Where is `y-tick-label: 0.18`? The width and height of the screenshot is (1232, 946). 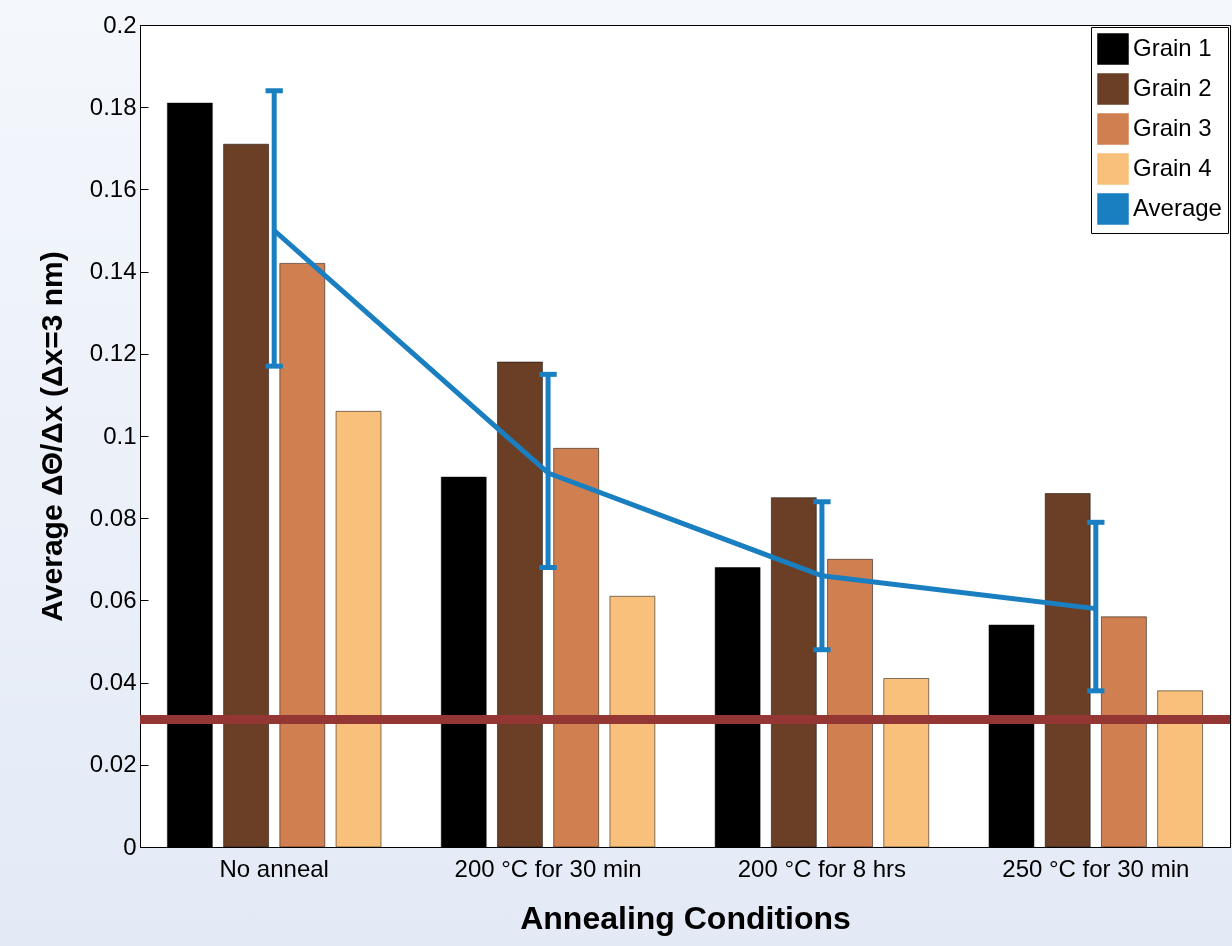
y-tick-label: 0.18 is located at coordinates (113, 106).